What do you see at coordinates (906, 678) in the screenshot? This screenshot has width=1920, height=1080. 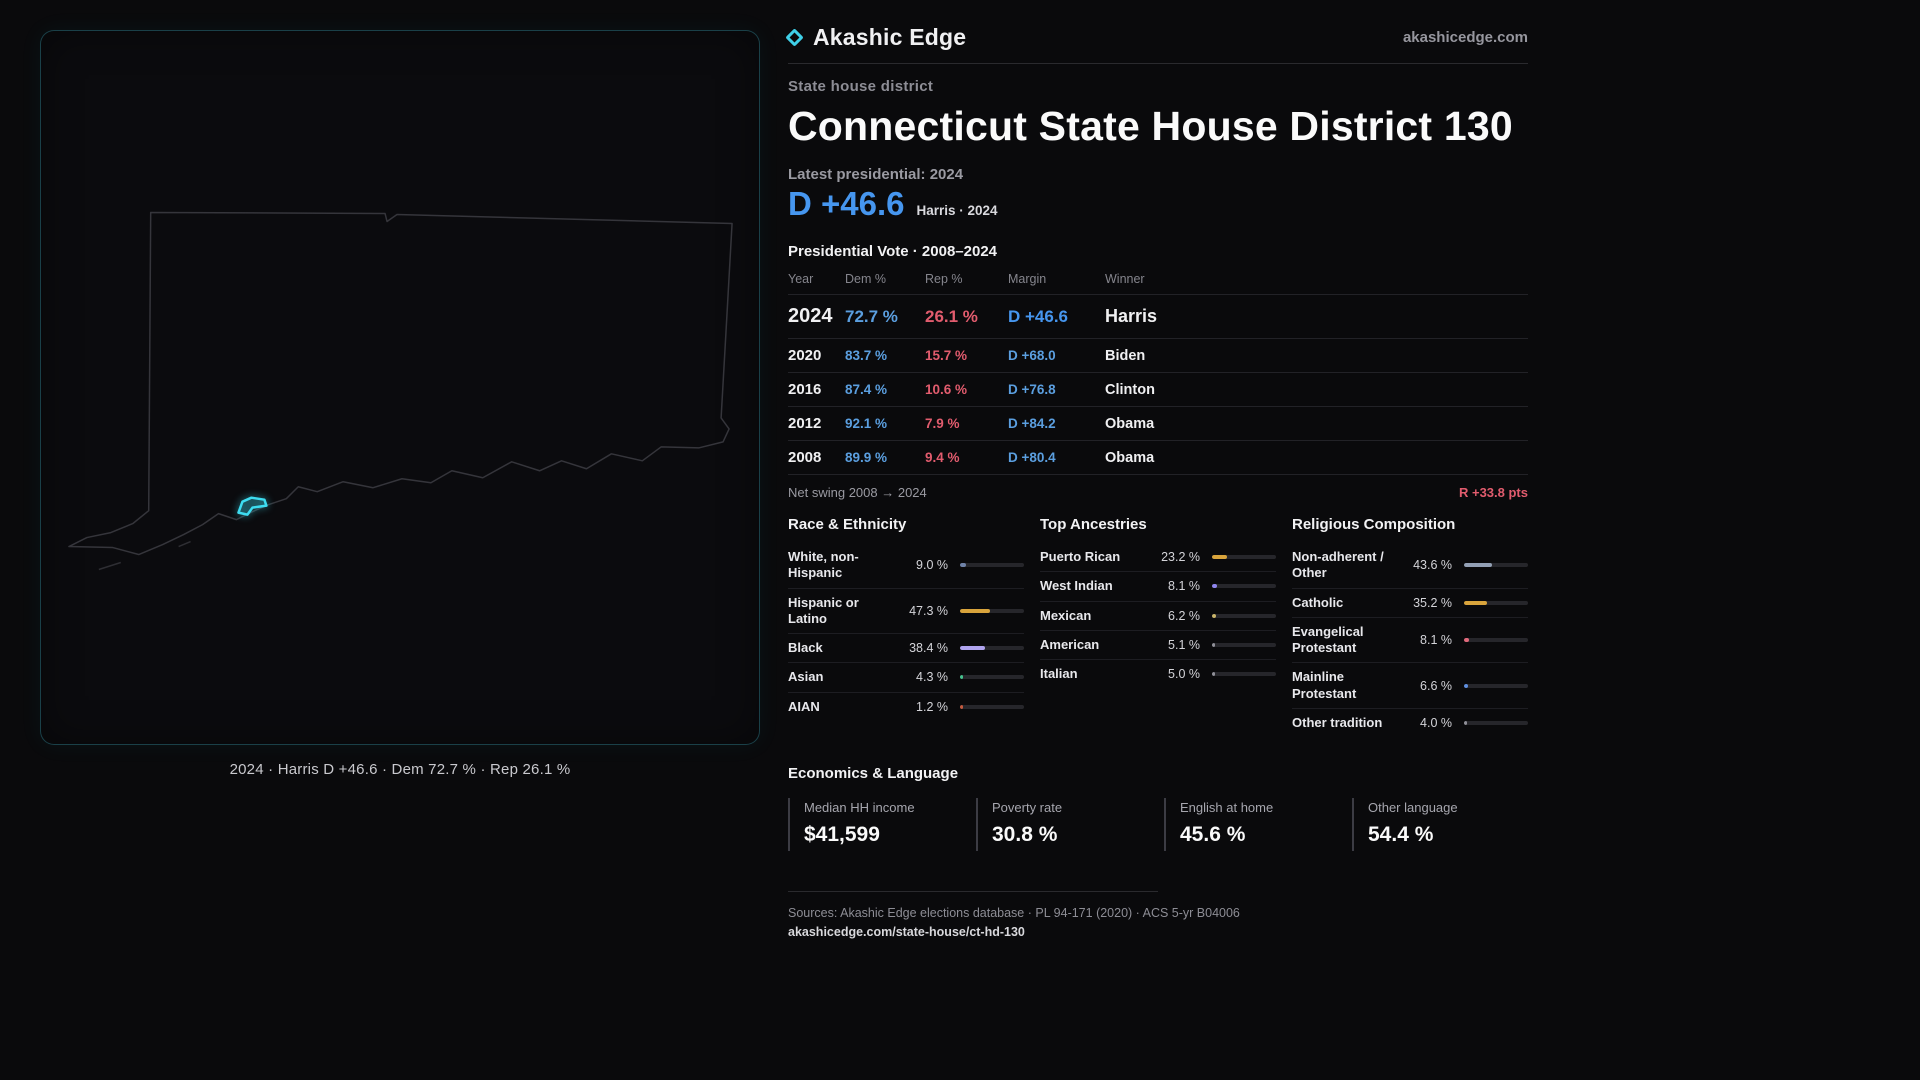 I see `demo-row: Asian 4.3 %` at bounding box center [906, 678].